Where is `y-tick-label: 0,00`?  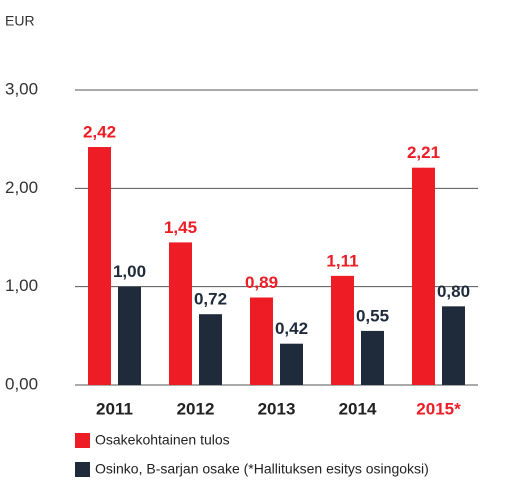
y-tick-label: 0,00 is located at coordinates (21, 383).